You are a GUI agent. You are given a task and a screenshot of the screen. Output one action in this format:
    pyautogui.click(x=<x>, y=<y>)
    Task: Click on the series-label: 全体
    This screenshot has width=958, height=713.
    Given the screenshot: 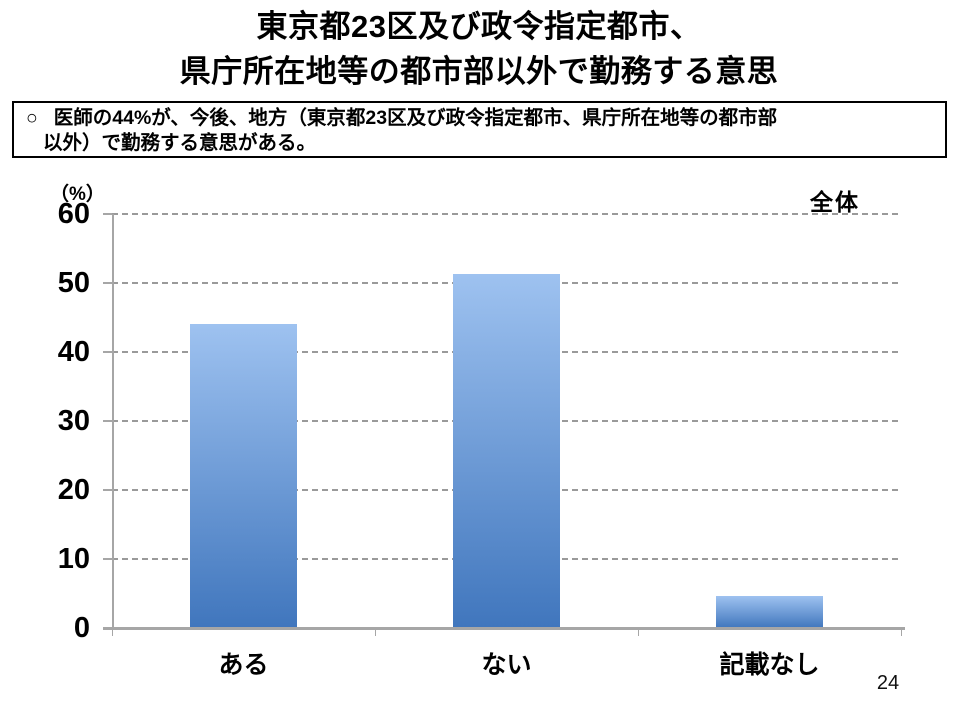 What is the action you would take?
    pyautogui.click(x=835, y=202)
    